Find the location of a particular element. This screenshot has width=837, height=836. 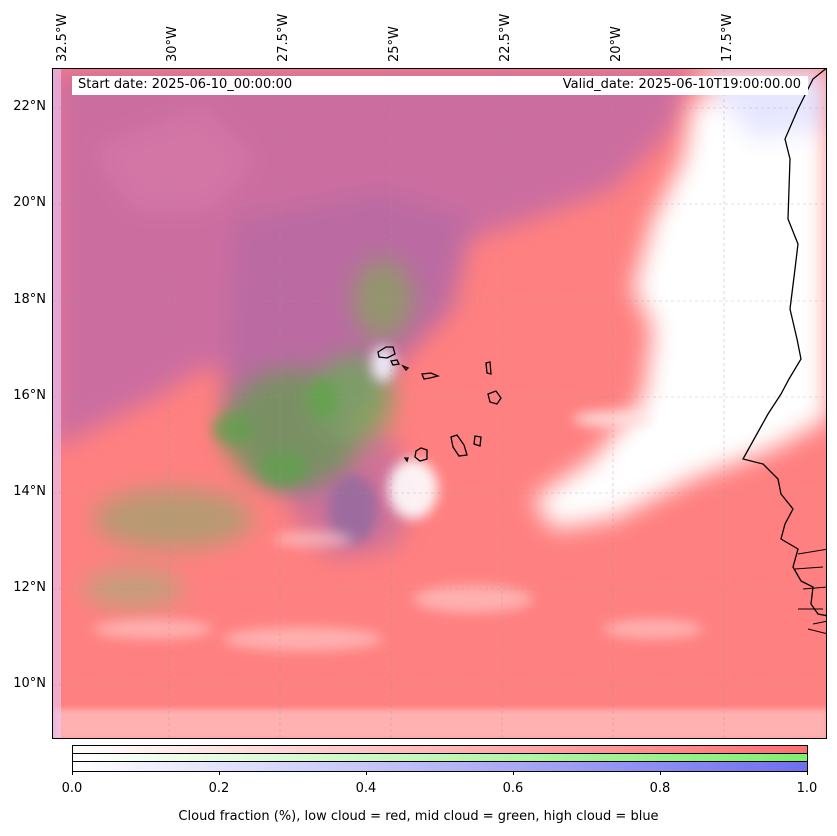

lat-label-18n: 18°N is located at coordinates (29, 299).